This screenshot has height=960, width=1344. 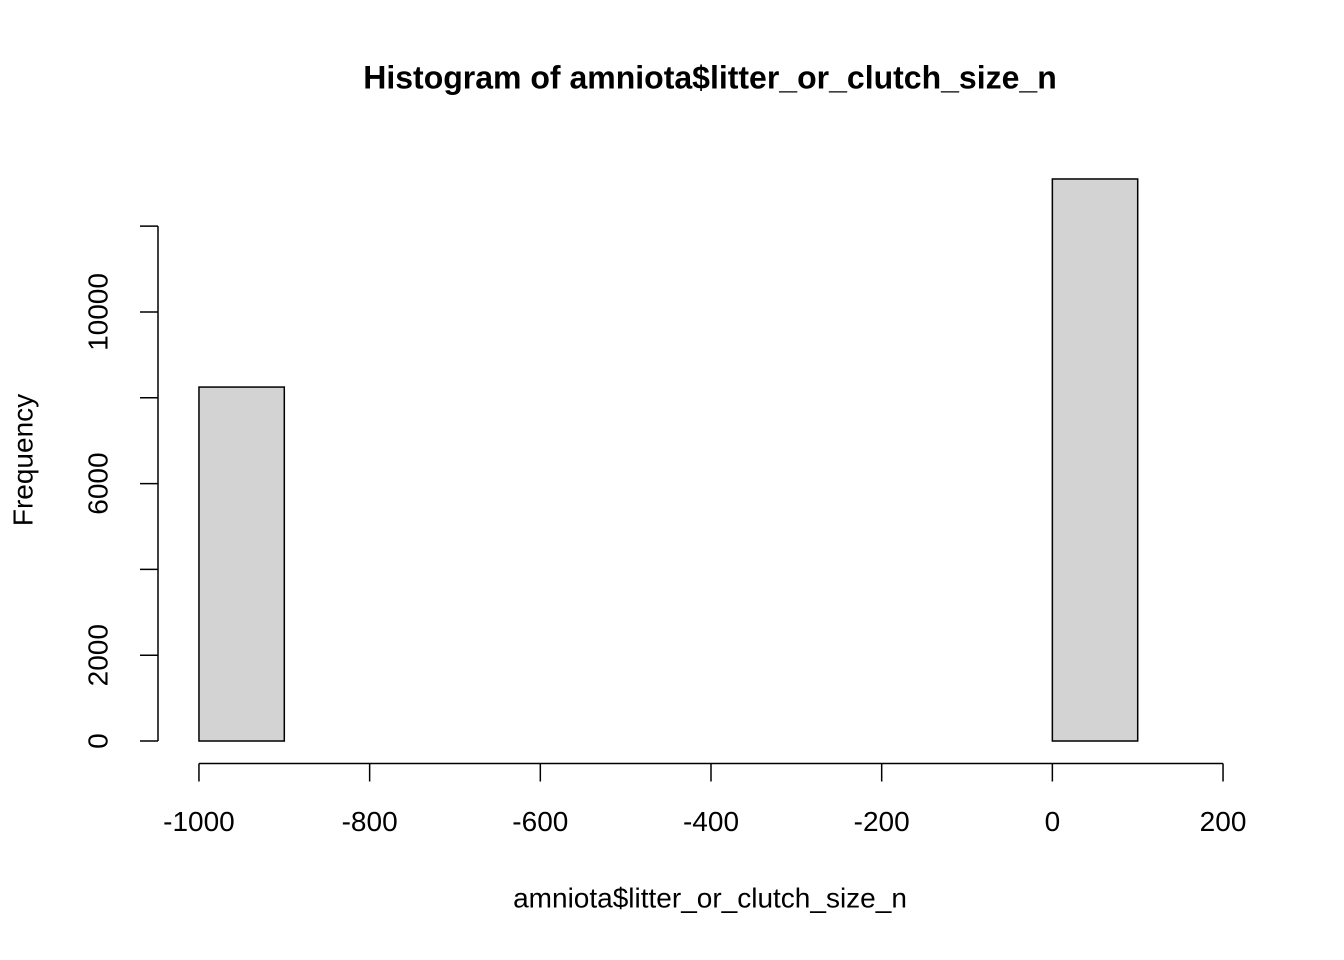 What do you see at coordinates (711, 821) in the screenshot?
I see `x-tick-label: -400` at bounding box center [711, 821].